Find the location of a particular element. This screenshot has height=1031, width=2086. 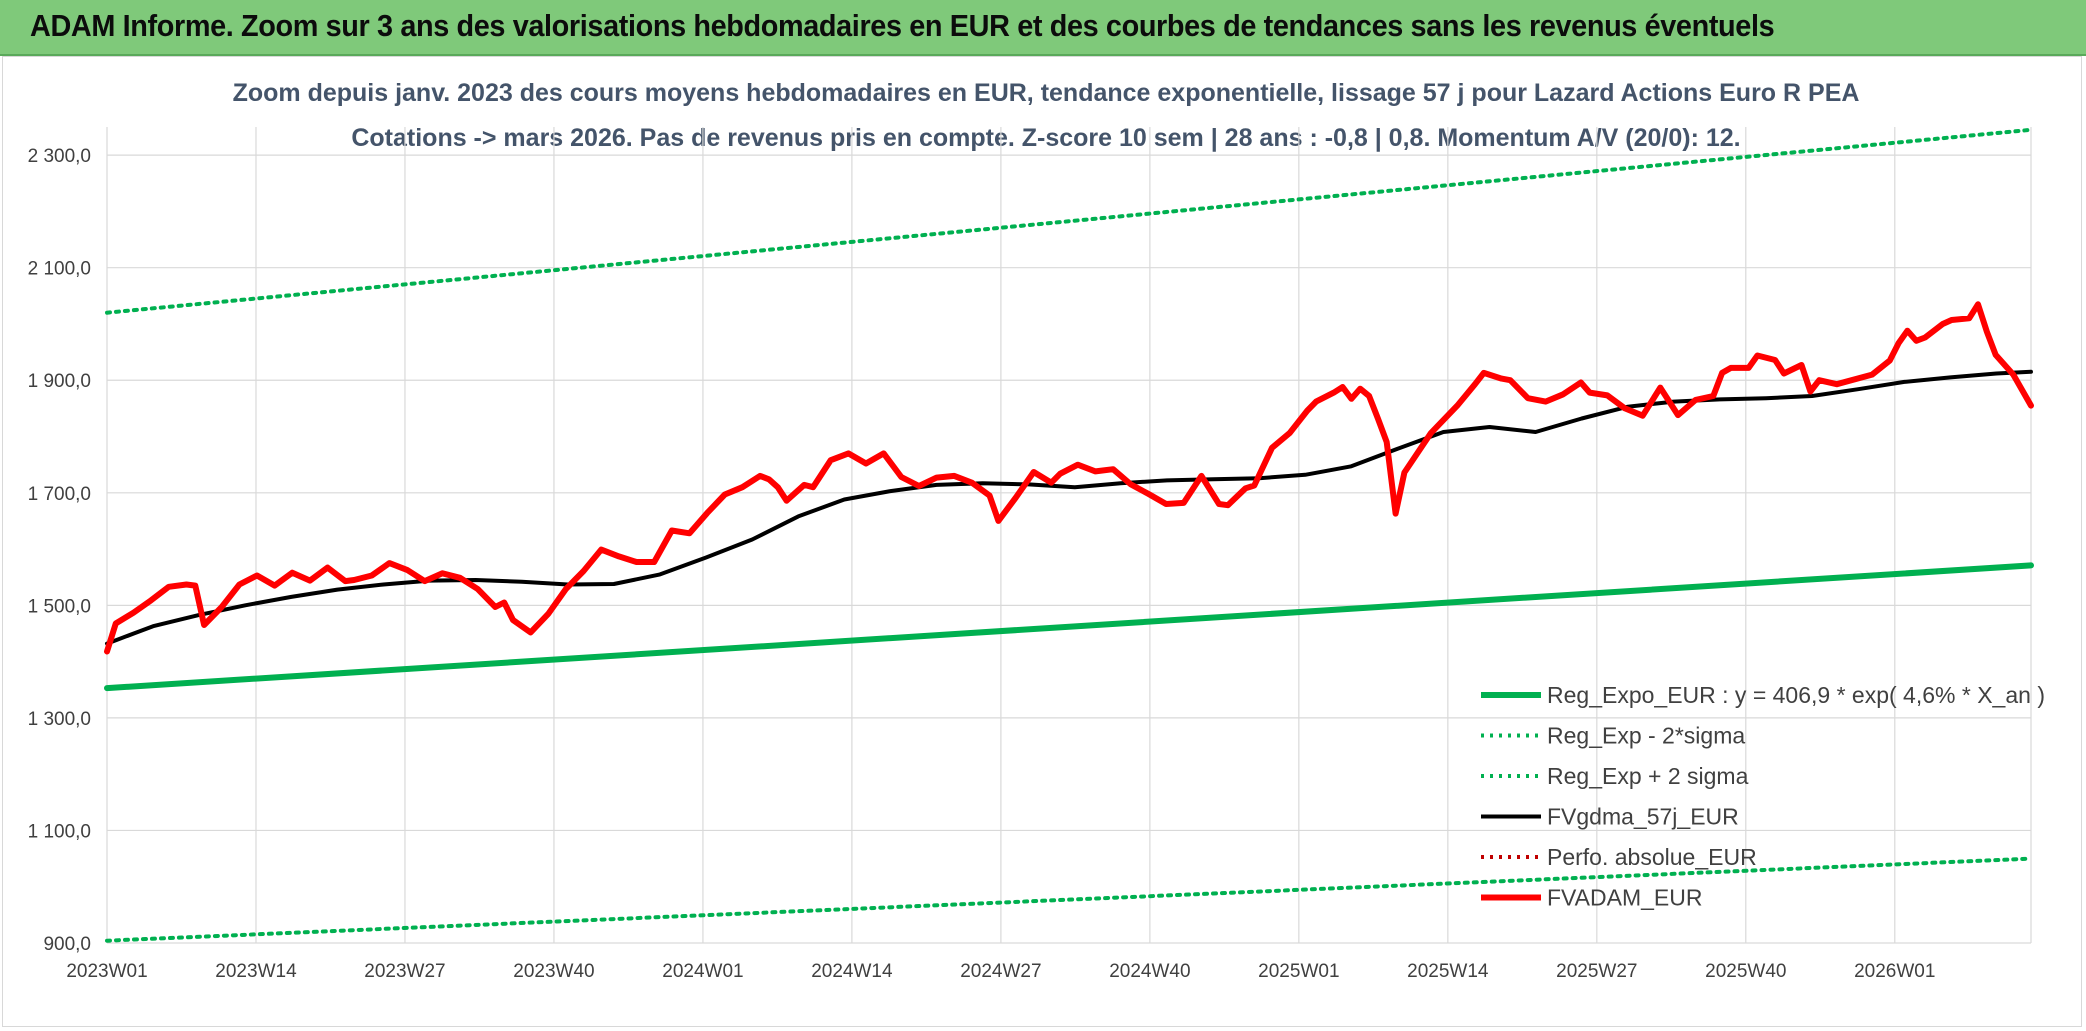

x-tick-label: 2025W01 is located at coordinates (1298, 971).